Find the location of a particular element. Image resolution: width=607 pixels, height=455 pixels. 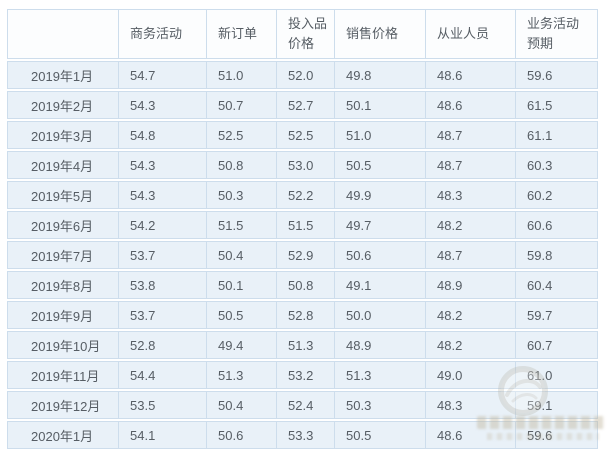

table-cell: 53.3 is located at coordinates (306, 435).